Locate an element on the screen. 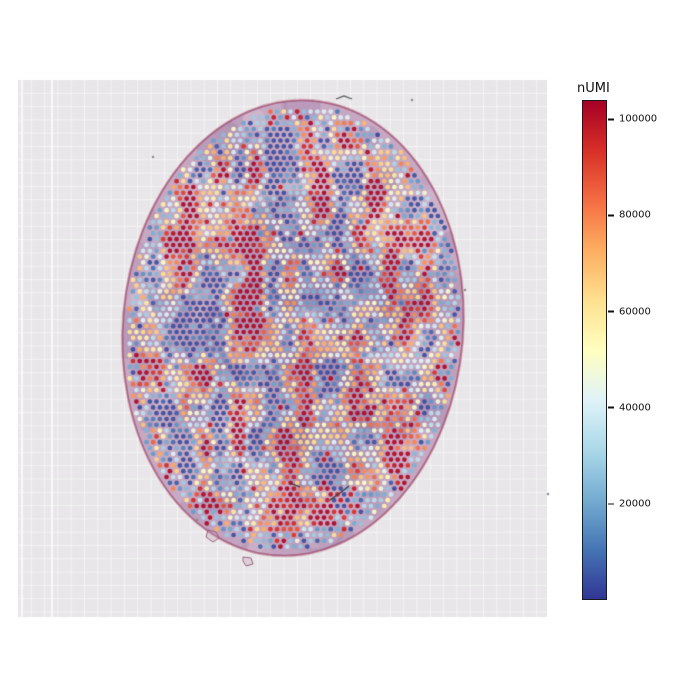 Image resolution: width=700 pixels, height=700 pixels. colorbar-tick: 60000 is located at coordinates (629, 311).